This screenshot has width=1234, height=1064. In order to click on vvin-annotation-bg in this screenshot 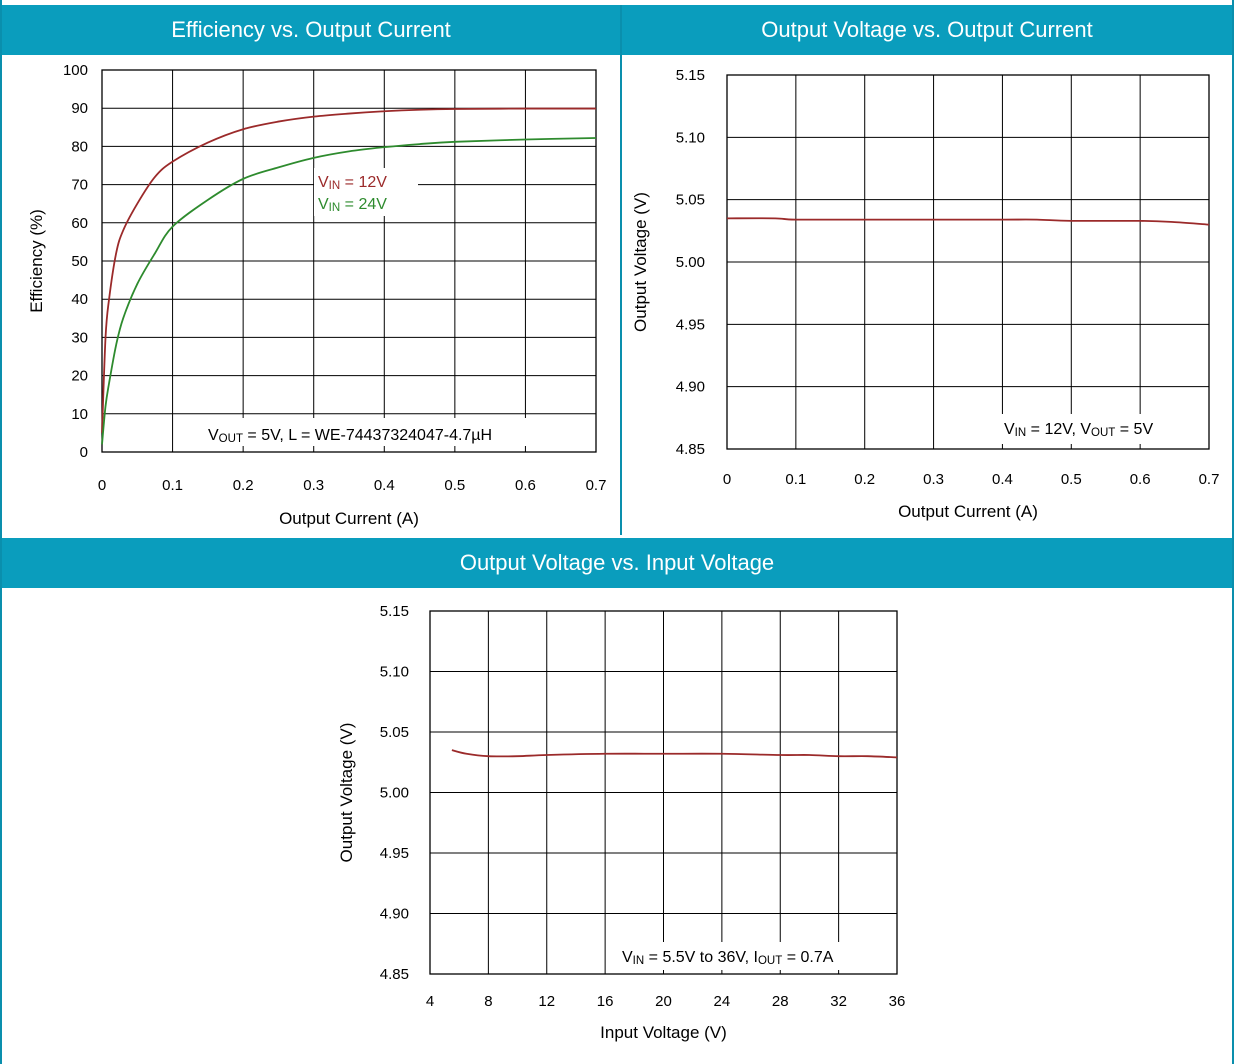, I will do `click(755, 956)`.